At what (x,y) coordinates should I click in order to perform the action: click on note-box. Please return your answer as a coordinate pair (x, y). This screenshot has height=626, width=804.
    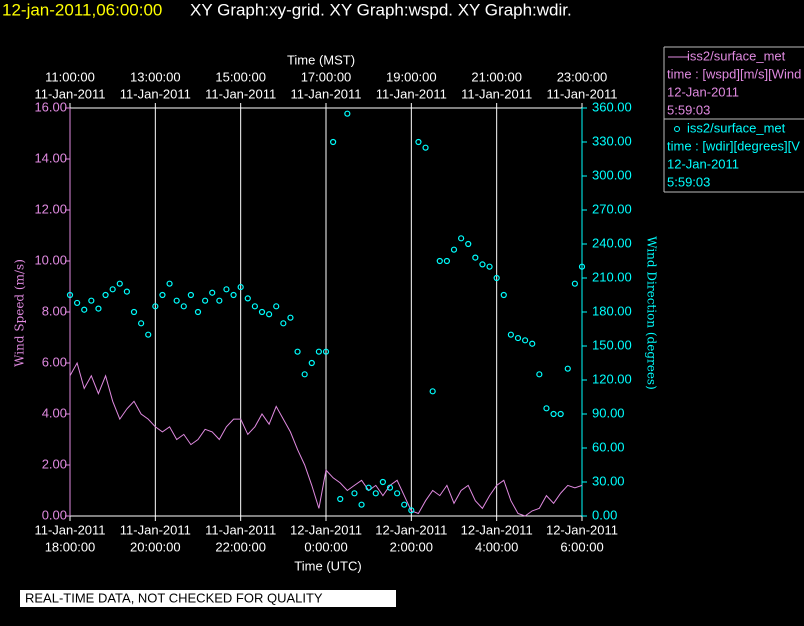
    Looking at the image, I should click on (208, 598).